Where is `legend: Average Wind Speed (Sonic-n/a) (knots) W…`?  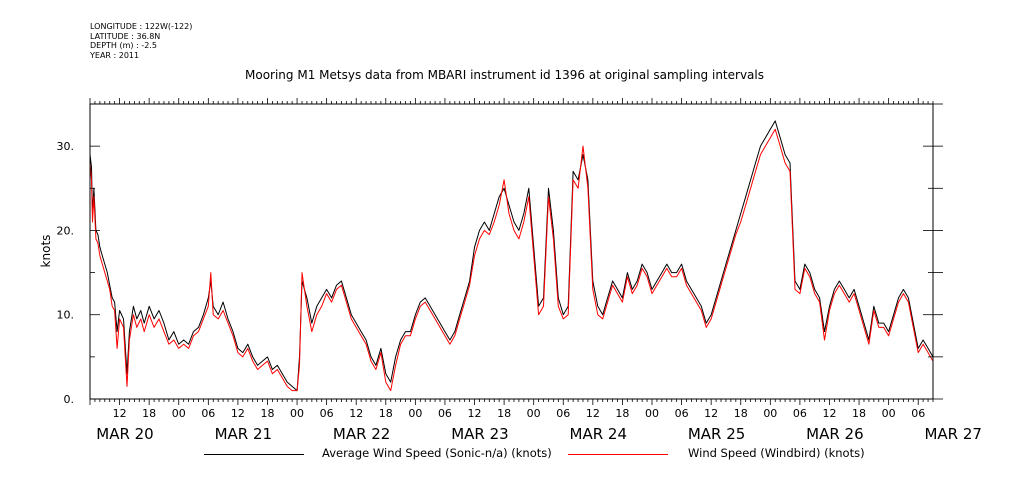
legend: Average Wind Speed (Sonic-n/a) (knots) W… is located at coordinates (504, 456).